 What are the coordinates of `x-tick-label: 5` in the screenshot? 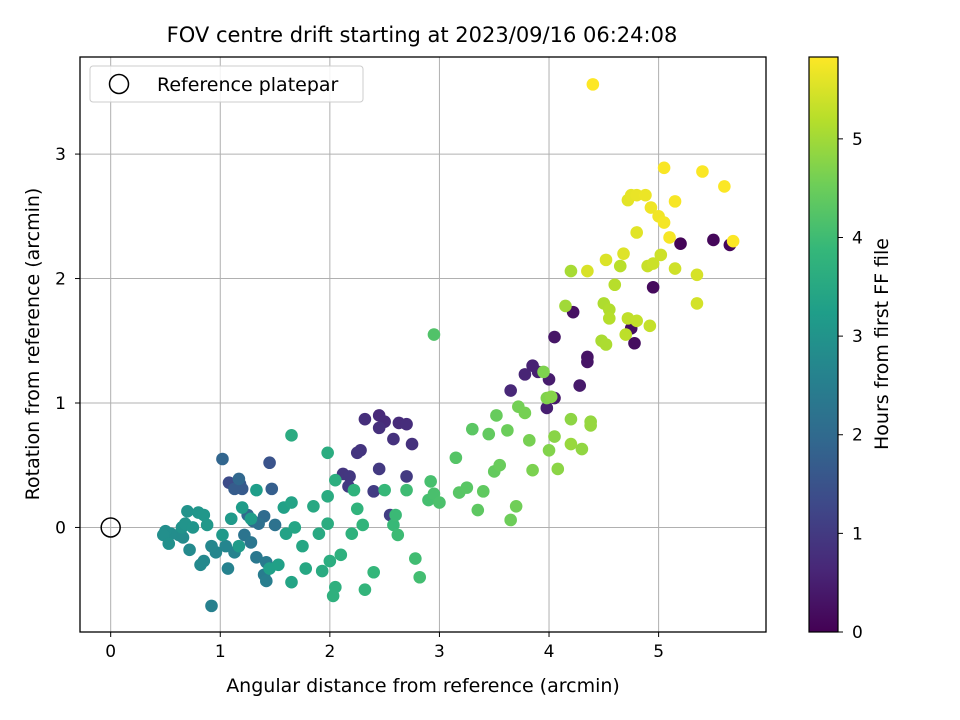 It's located at (658, 652).